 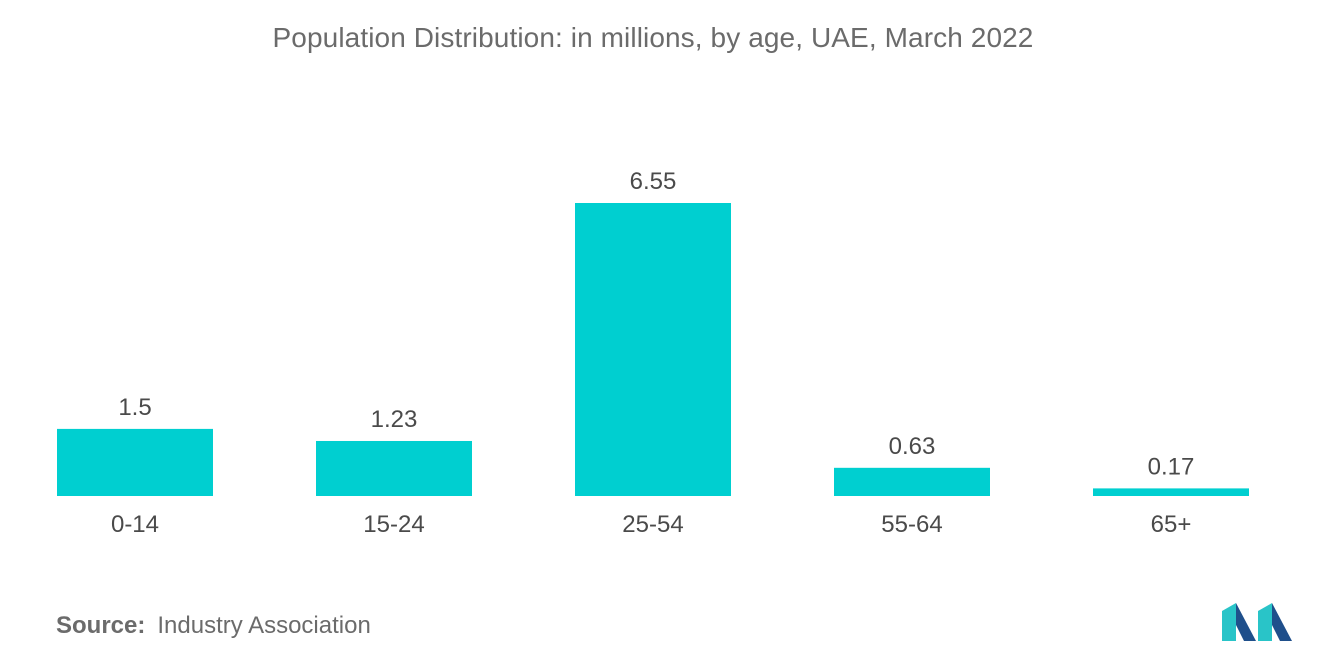 I want to click on logo-end-stroke, so click(x=1282, y=622).